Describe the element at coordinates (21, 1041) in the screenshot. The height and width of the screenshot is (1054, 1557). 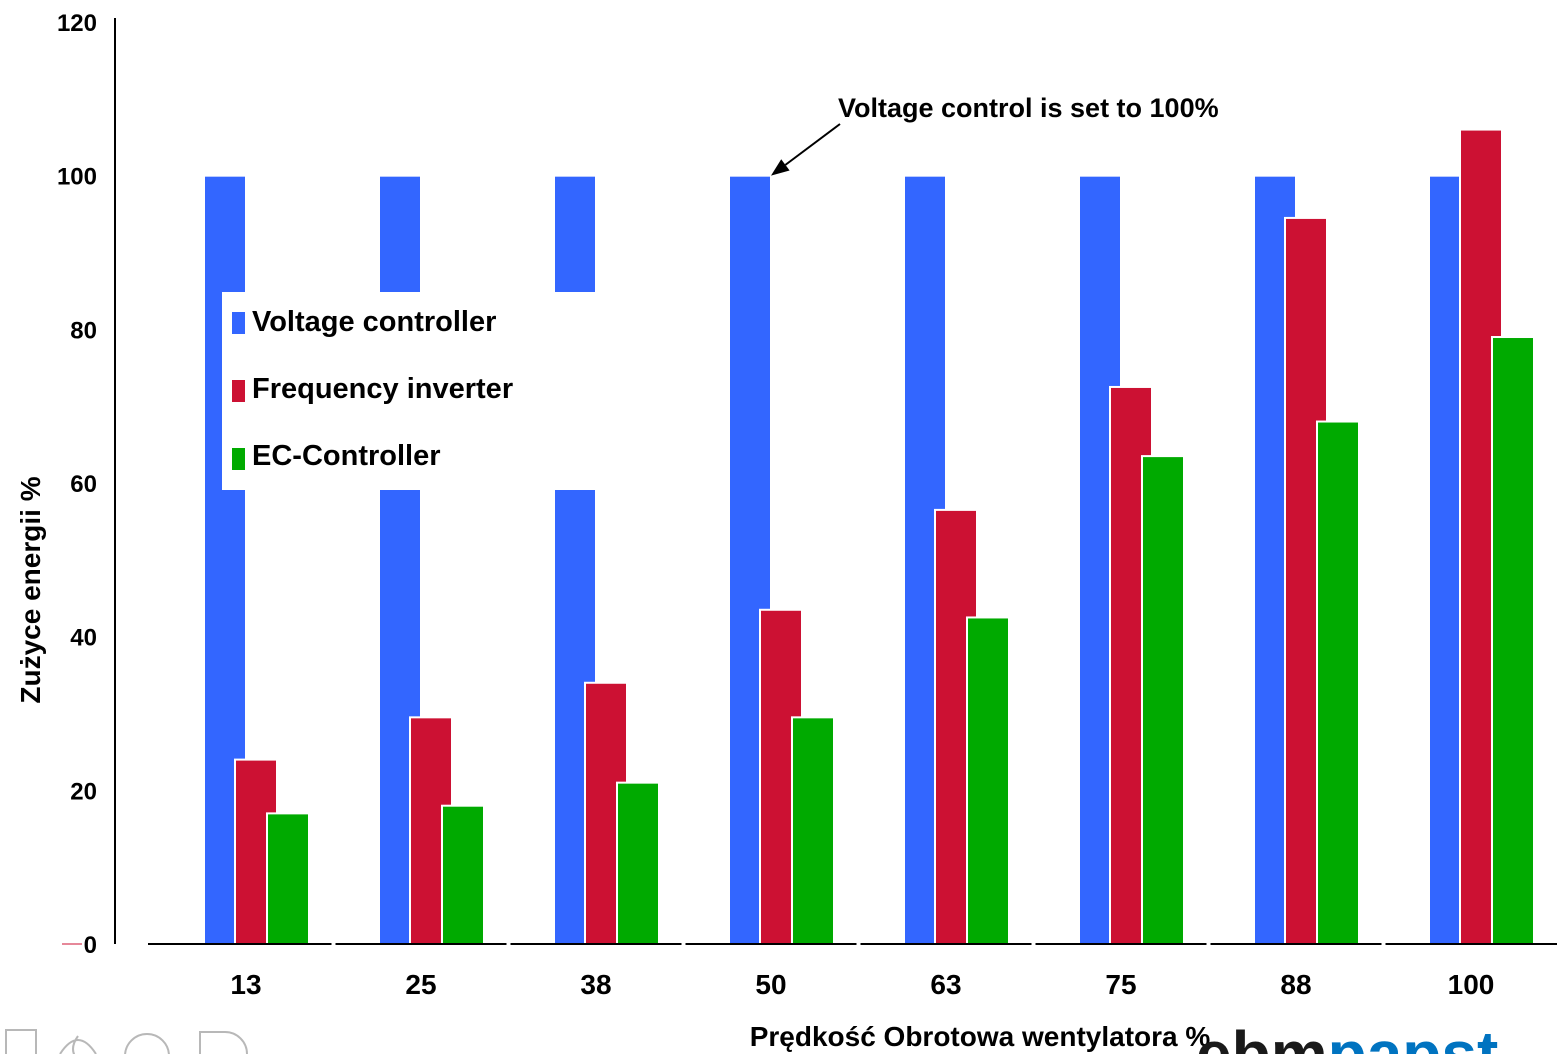
I see `fan-icon-square` at that location.